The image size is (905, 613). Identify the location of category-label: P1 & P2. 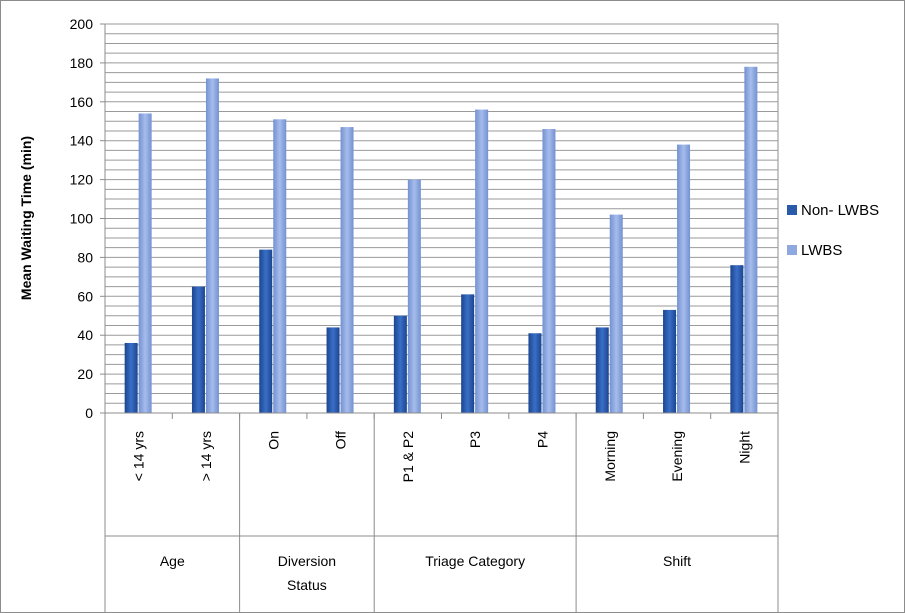
(408, 457).